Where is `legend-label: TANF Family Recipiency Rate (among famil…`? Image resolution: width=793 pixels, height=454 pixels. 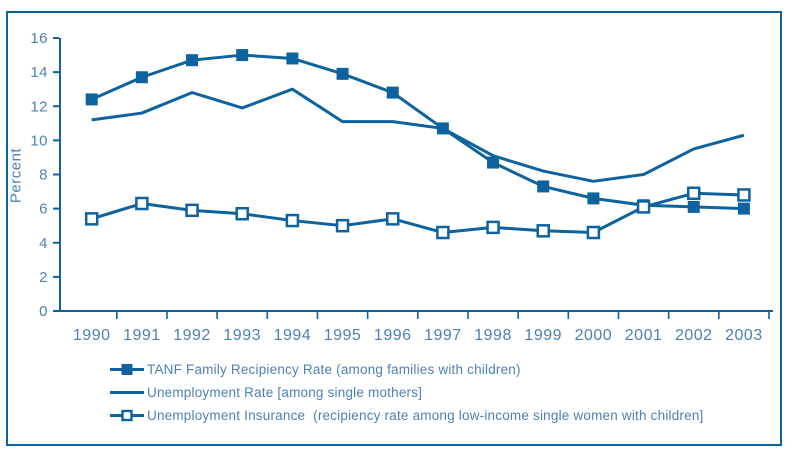 legend-label: TANF Family Recipiency Rate (among famil… is located at coordinates (334, 369).